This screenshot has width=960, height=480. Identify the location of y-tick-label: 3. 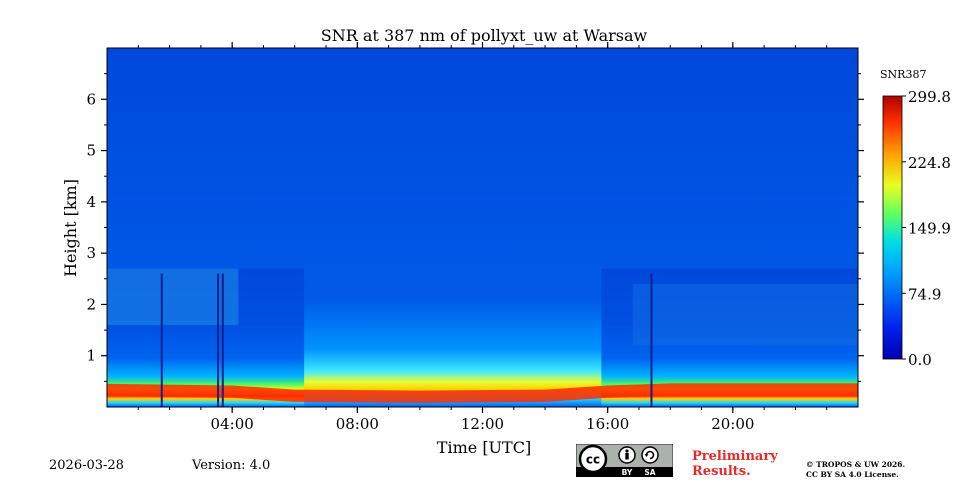
(91, 253).